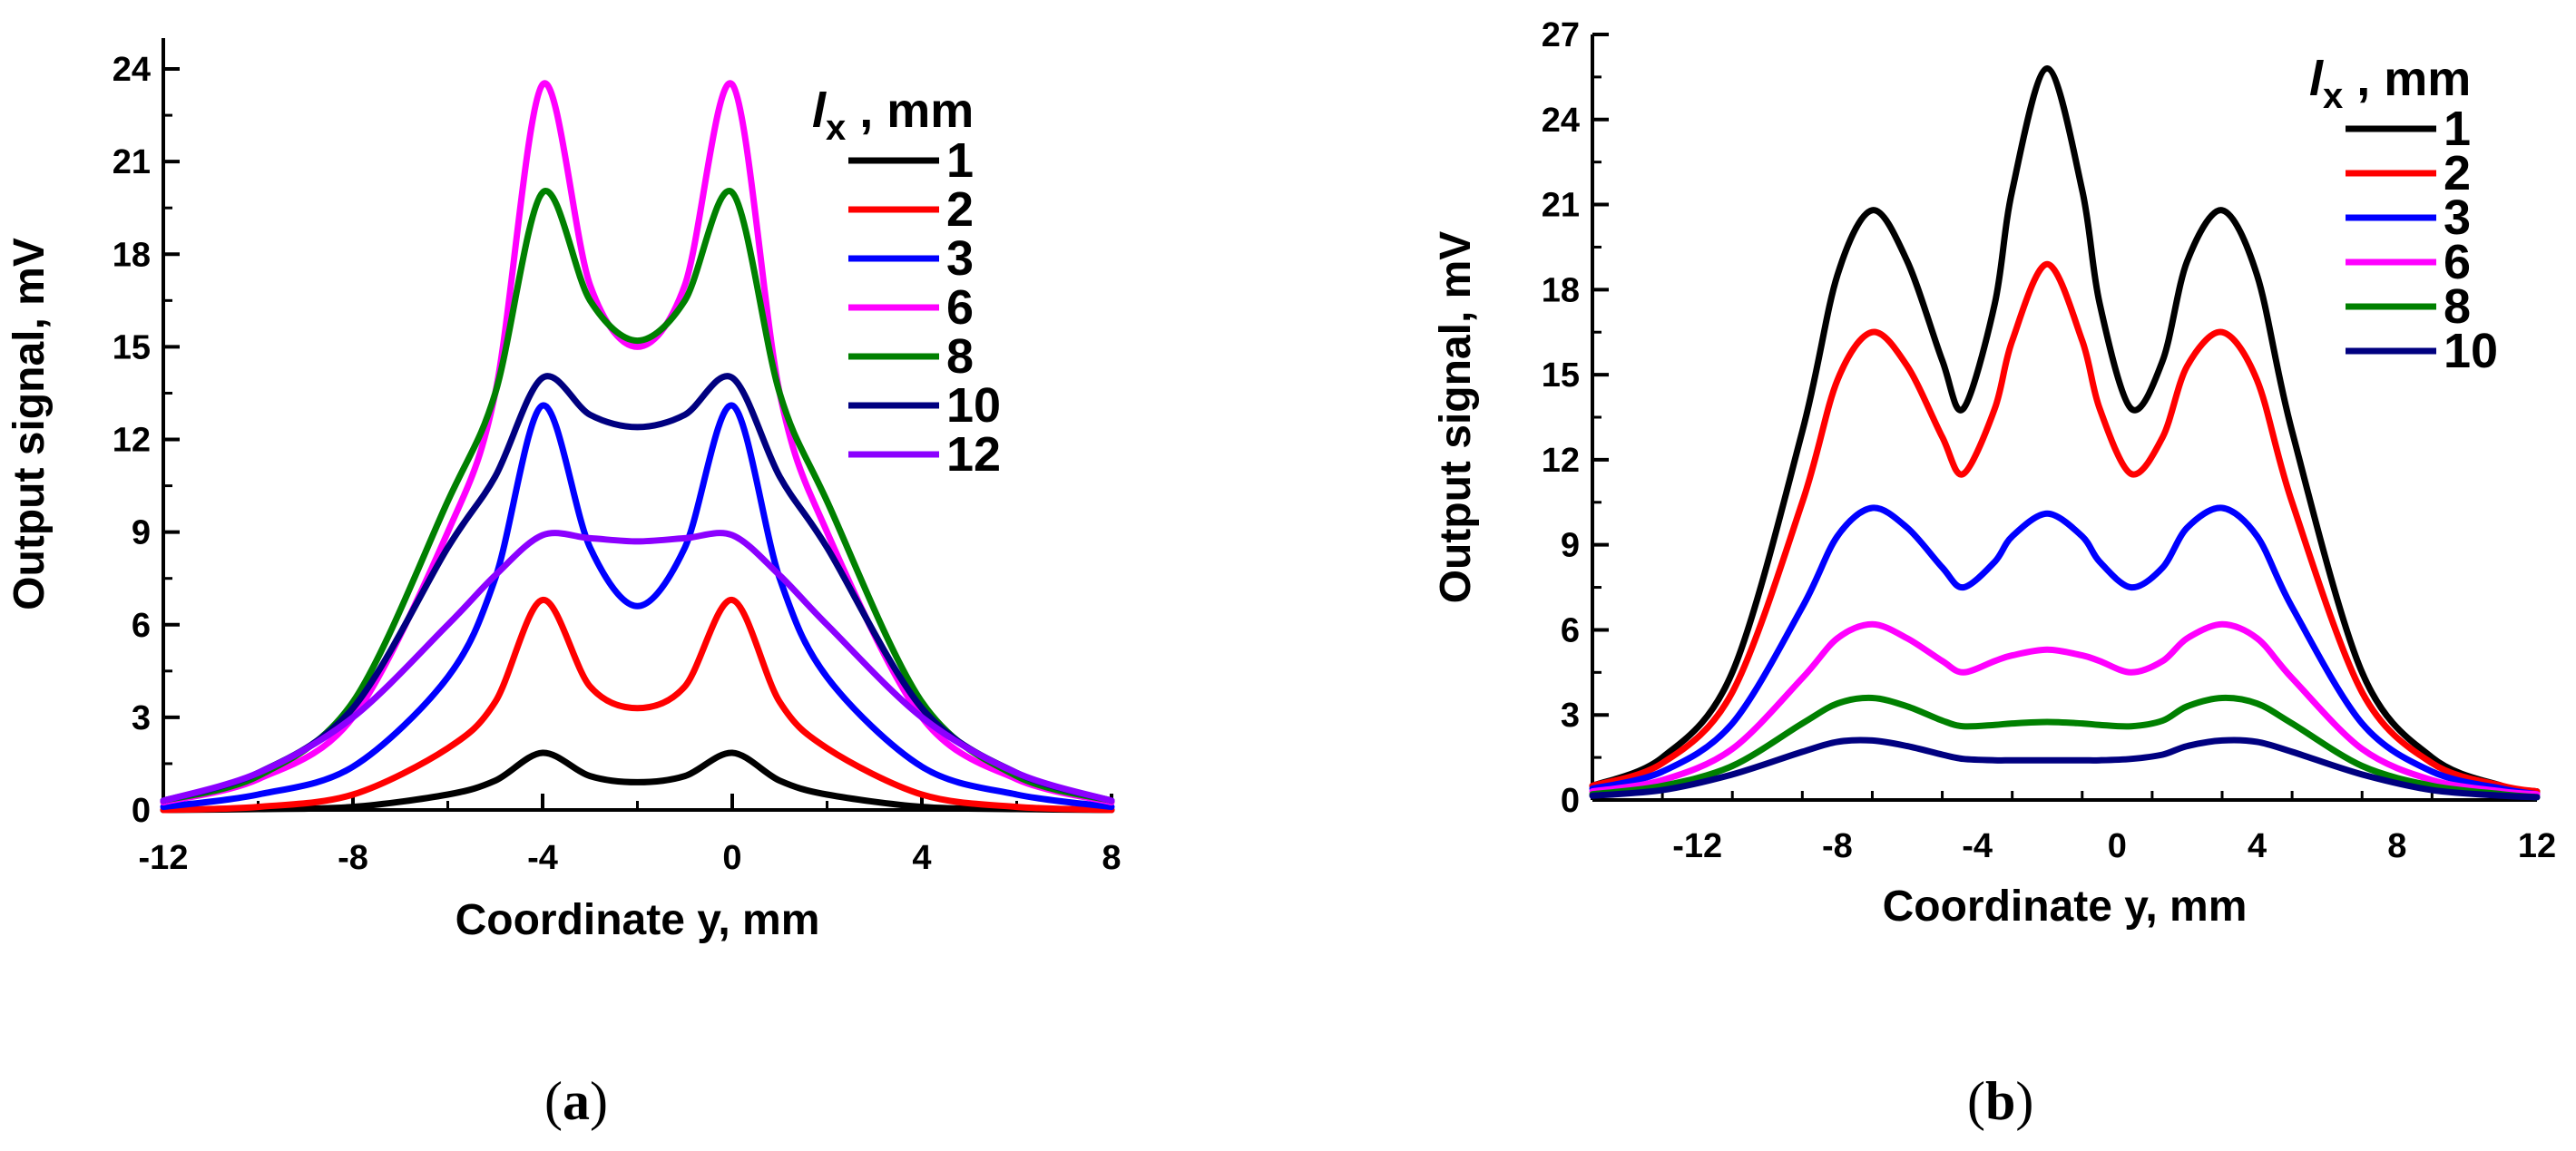  Describe the element at coordinates (973, 454) in the screenshot. I see `legend-label-12: 12` at that location.